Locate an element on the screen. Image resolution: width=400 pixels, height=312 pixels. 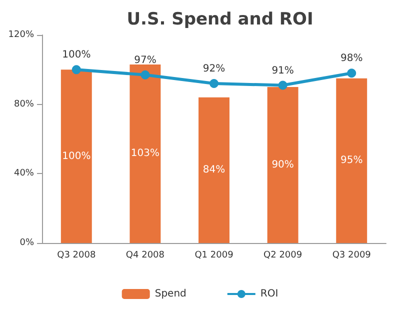
data-label: 97% is located at coordinates (145, 60).